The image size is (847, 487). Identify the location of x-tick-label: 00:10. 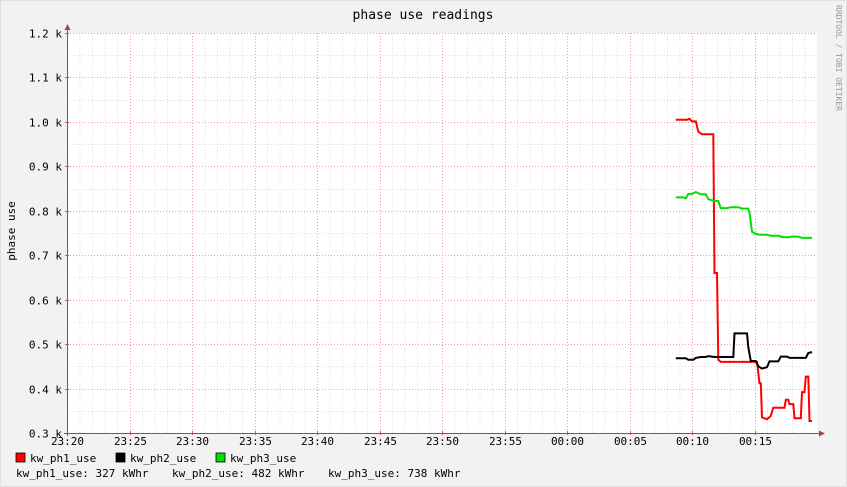
(692, 441).